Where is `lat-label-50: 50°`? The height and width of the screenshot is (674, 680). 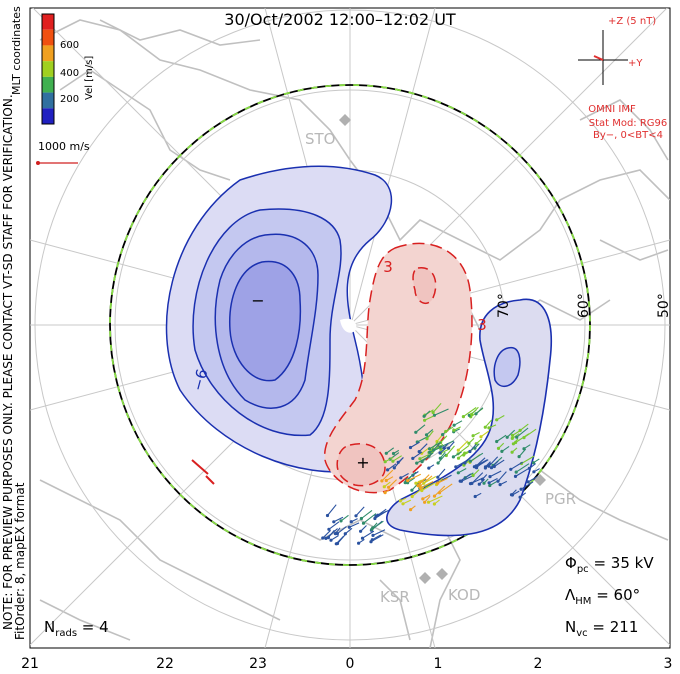 lat-label-50: 50° is located at coordinates (664, 305).